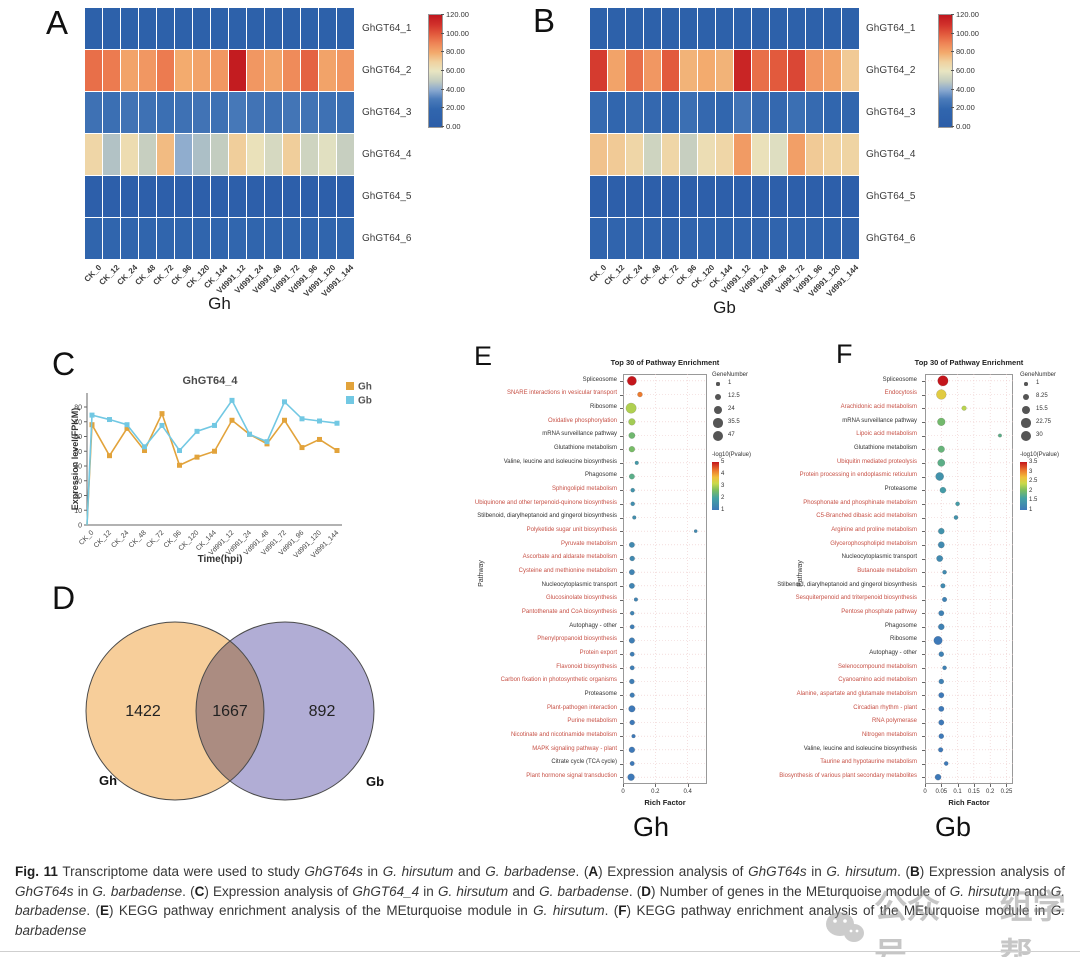  What do you see at coordinates (665, 362) in the screenshot?
I see `dotplot-title: Top 30 of Pathway Enrichment` at bounding box center [665, 362].